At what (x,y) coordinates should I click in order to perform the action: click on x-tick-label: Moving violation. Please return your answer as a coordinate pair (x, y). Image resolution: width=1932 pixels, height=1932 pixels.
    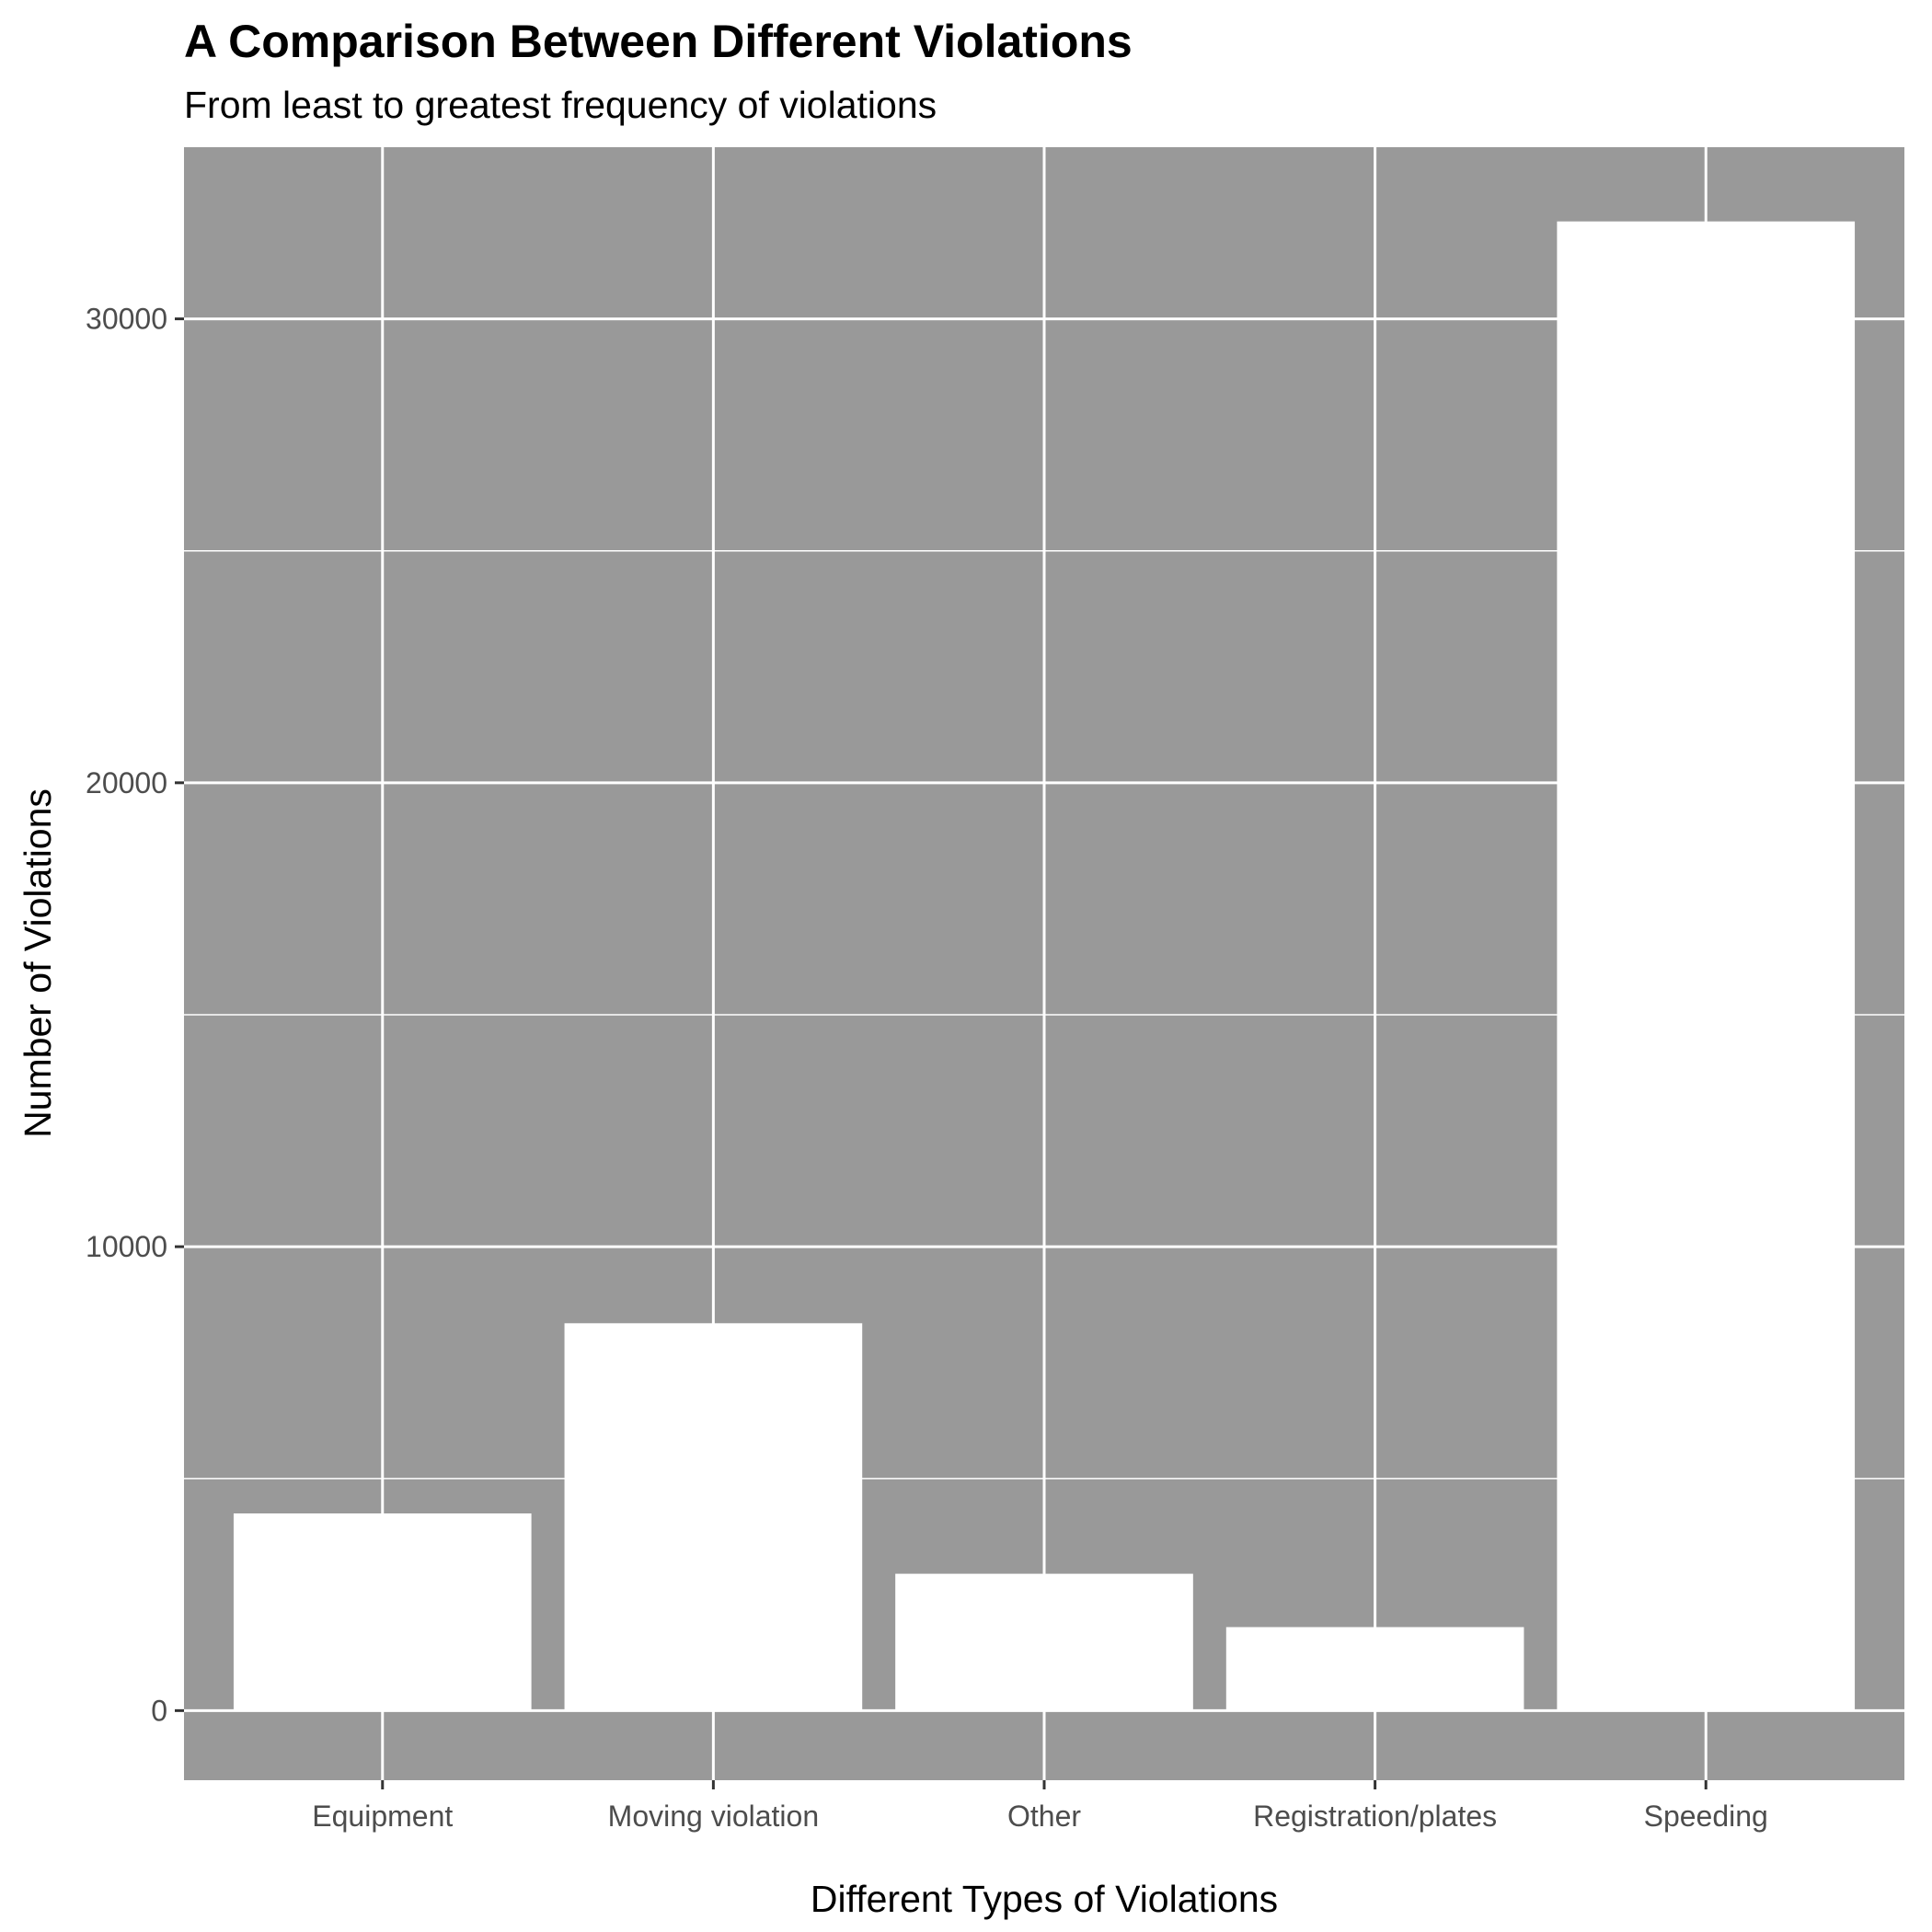
    Looking at the image, I should click on (713, 1816).